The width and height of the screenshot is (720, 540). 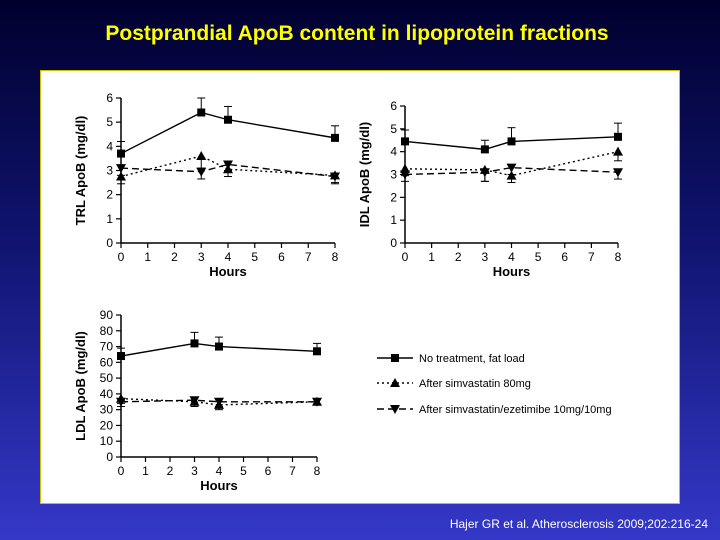 I want to click on chart-1: 0 1 2 3 4 5 6 0 1 2 3 4 5 6 7 8 Hours IDL ApoB (mg/dl), so click(x=490, y=189).